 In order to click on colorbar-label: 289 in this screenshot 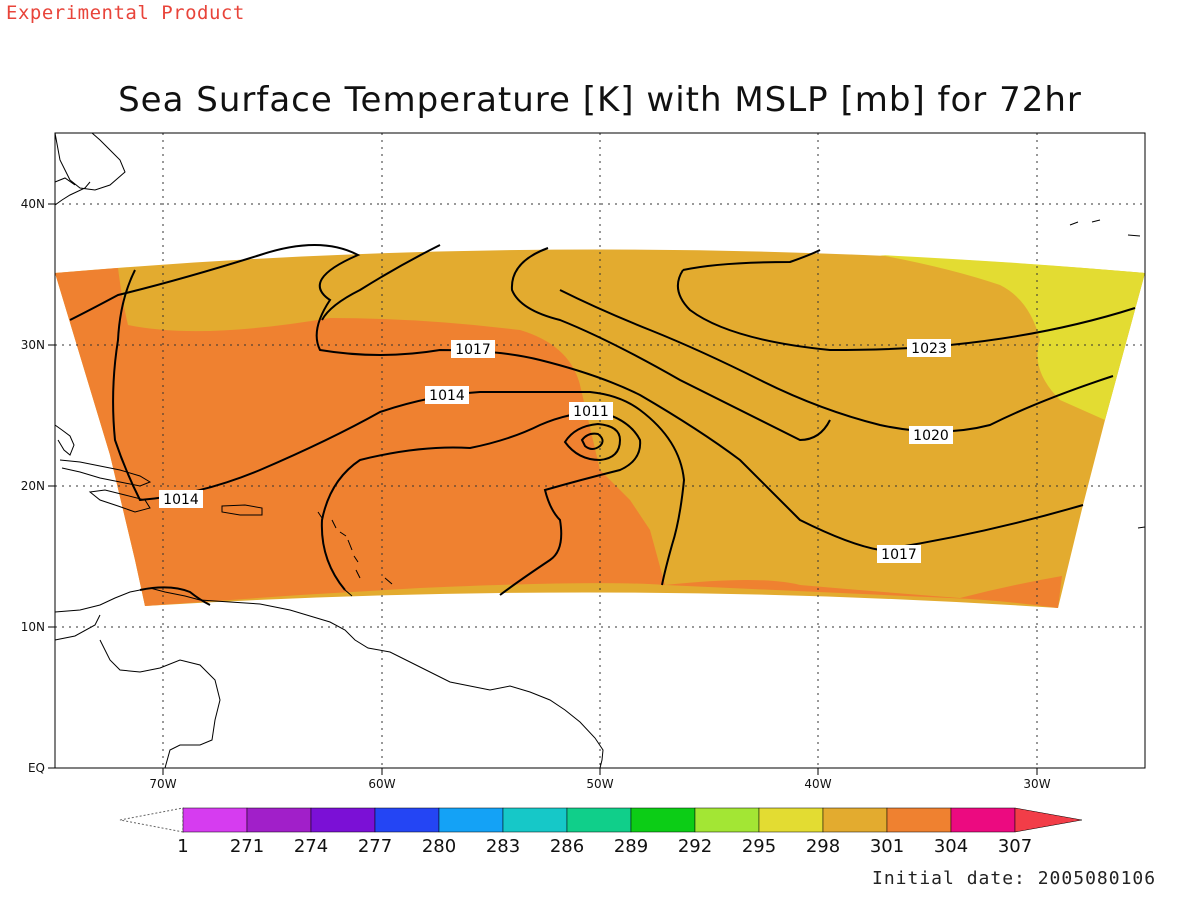, I will do `click(631, 846)`.